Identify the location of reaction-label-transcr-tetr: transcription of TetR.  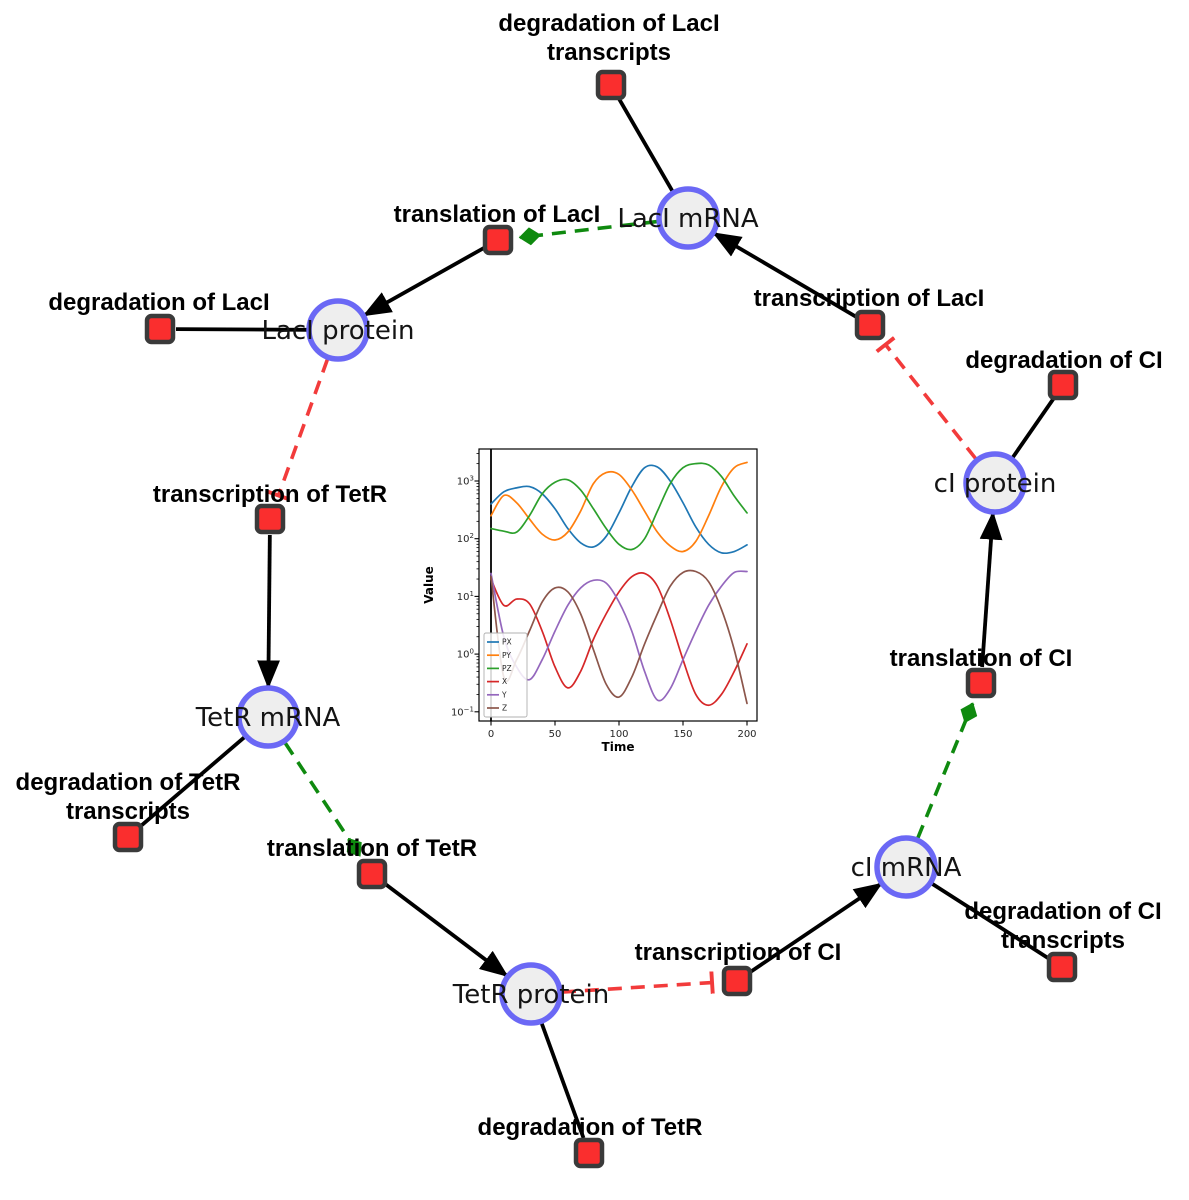
(270, 494).